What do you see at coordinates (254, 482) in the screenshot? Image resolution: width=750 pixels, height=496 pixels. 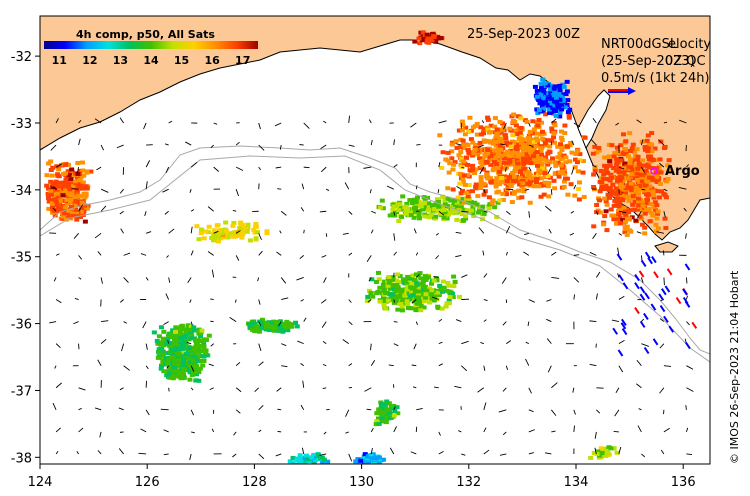 I see `lon-tick-label: 128` at bounding box center [254, 482].